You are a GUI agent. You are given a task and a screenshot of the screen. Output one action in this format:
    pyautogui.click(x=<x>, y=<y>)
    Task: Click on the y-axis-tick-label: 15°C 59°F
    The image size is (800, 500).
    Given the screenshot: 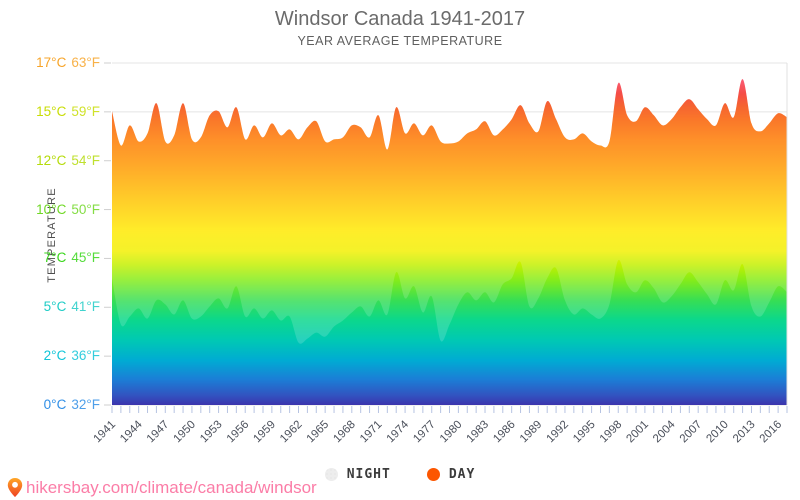 What is the action you would take?
    pyautogui.click(x=68, y=111)
    